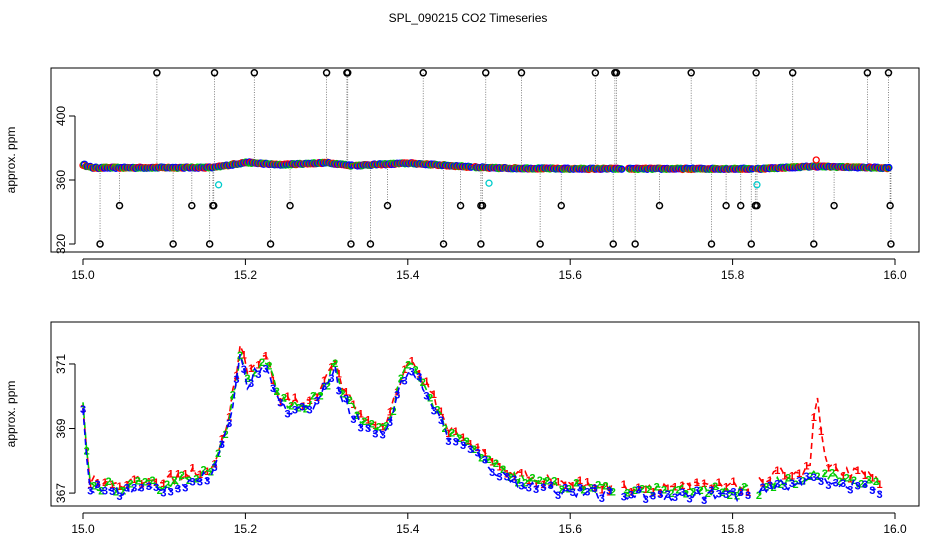 Image resolution: width=936 pixels, height=540 pixels. I want to click on bottom-y-tick-label: 371, so click(61, 364).